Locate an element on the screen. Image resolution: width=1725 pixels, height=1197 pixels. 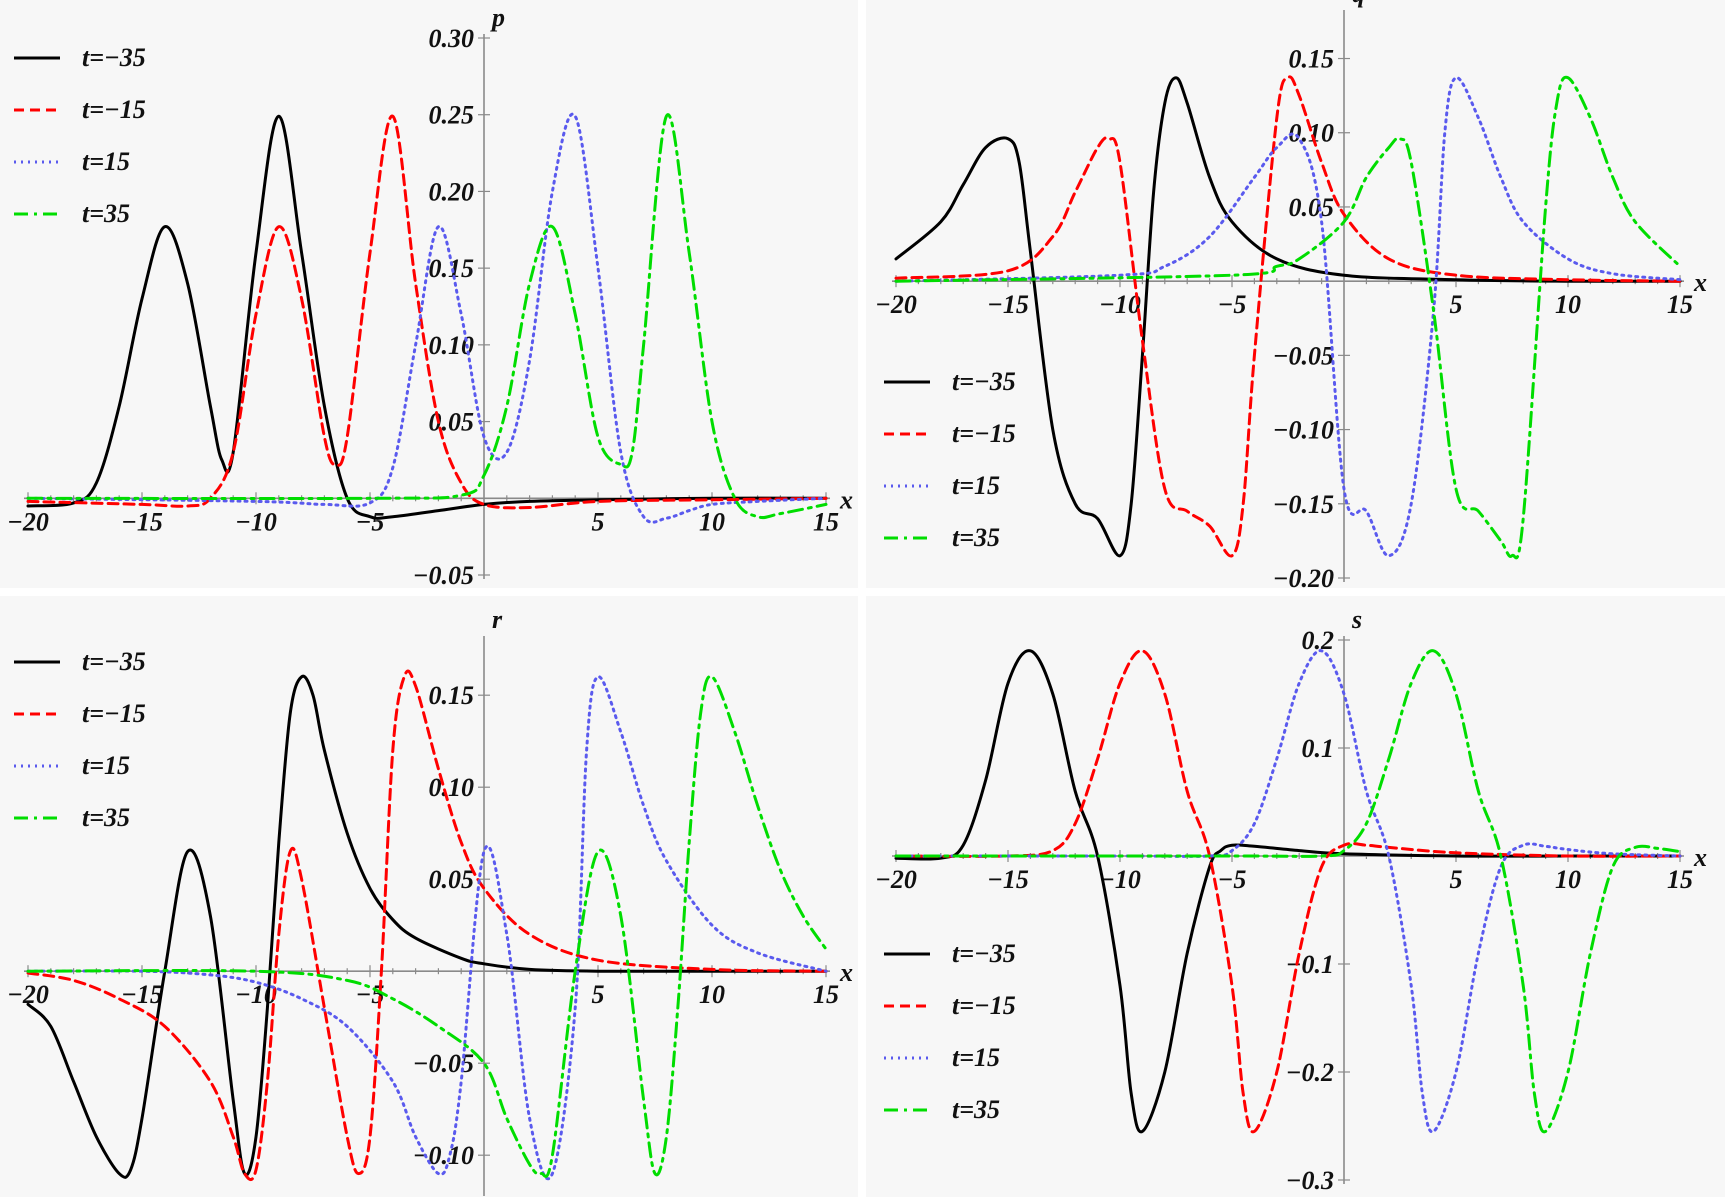
y-tick-label: 0.25 is located at coordinates (452, 115).